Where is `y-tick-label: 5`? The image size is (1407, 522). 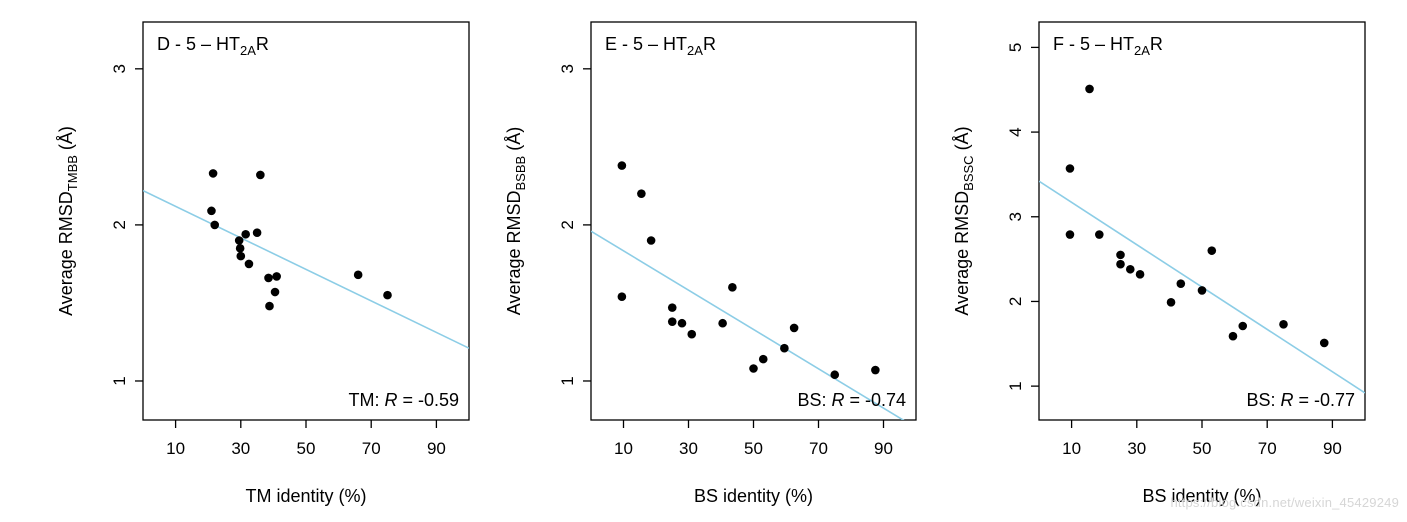 y-tick-label: 5 is located at coordinates (1015, 47).